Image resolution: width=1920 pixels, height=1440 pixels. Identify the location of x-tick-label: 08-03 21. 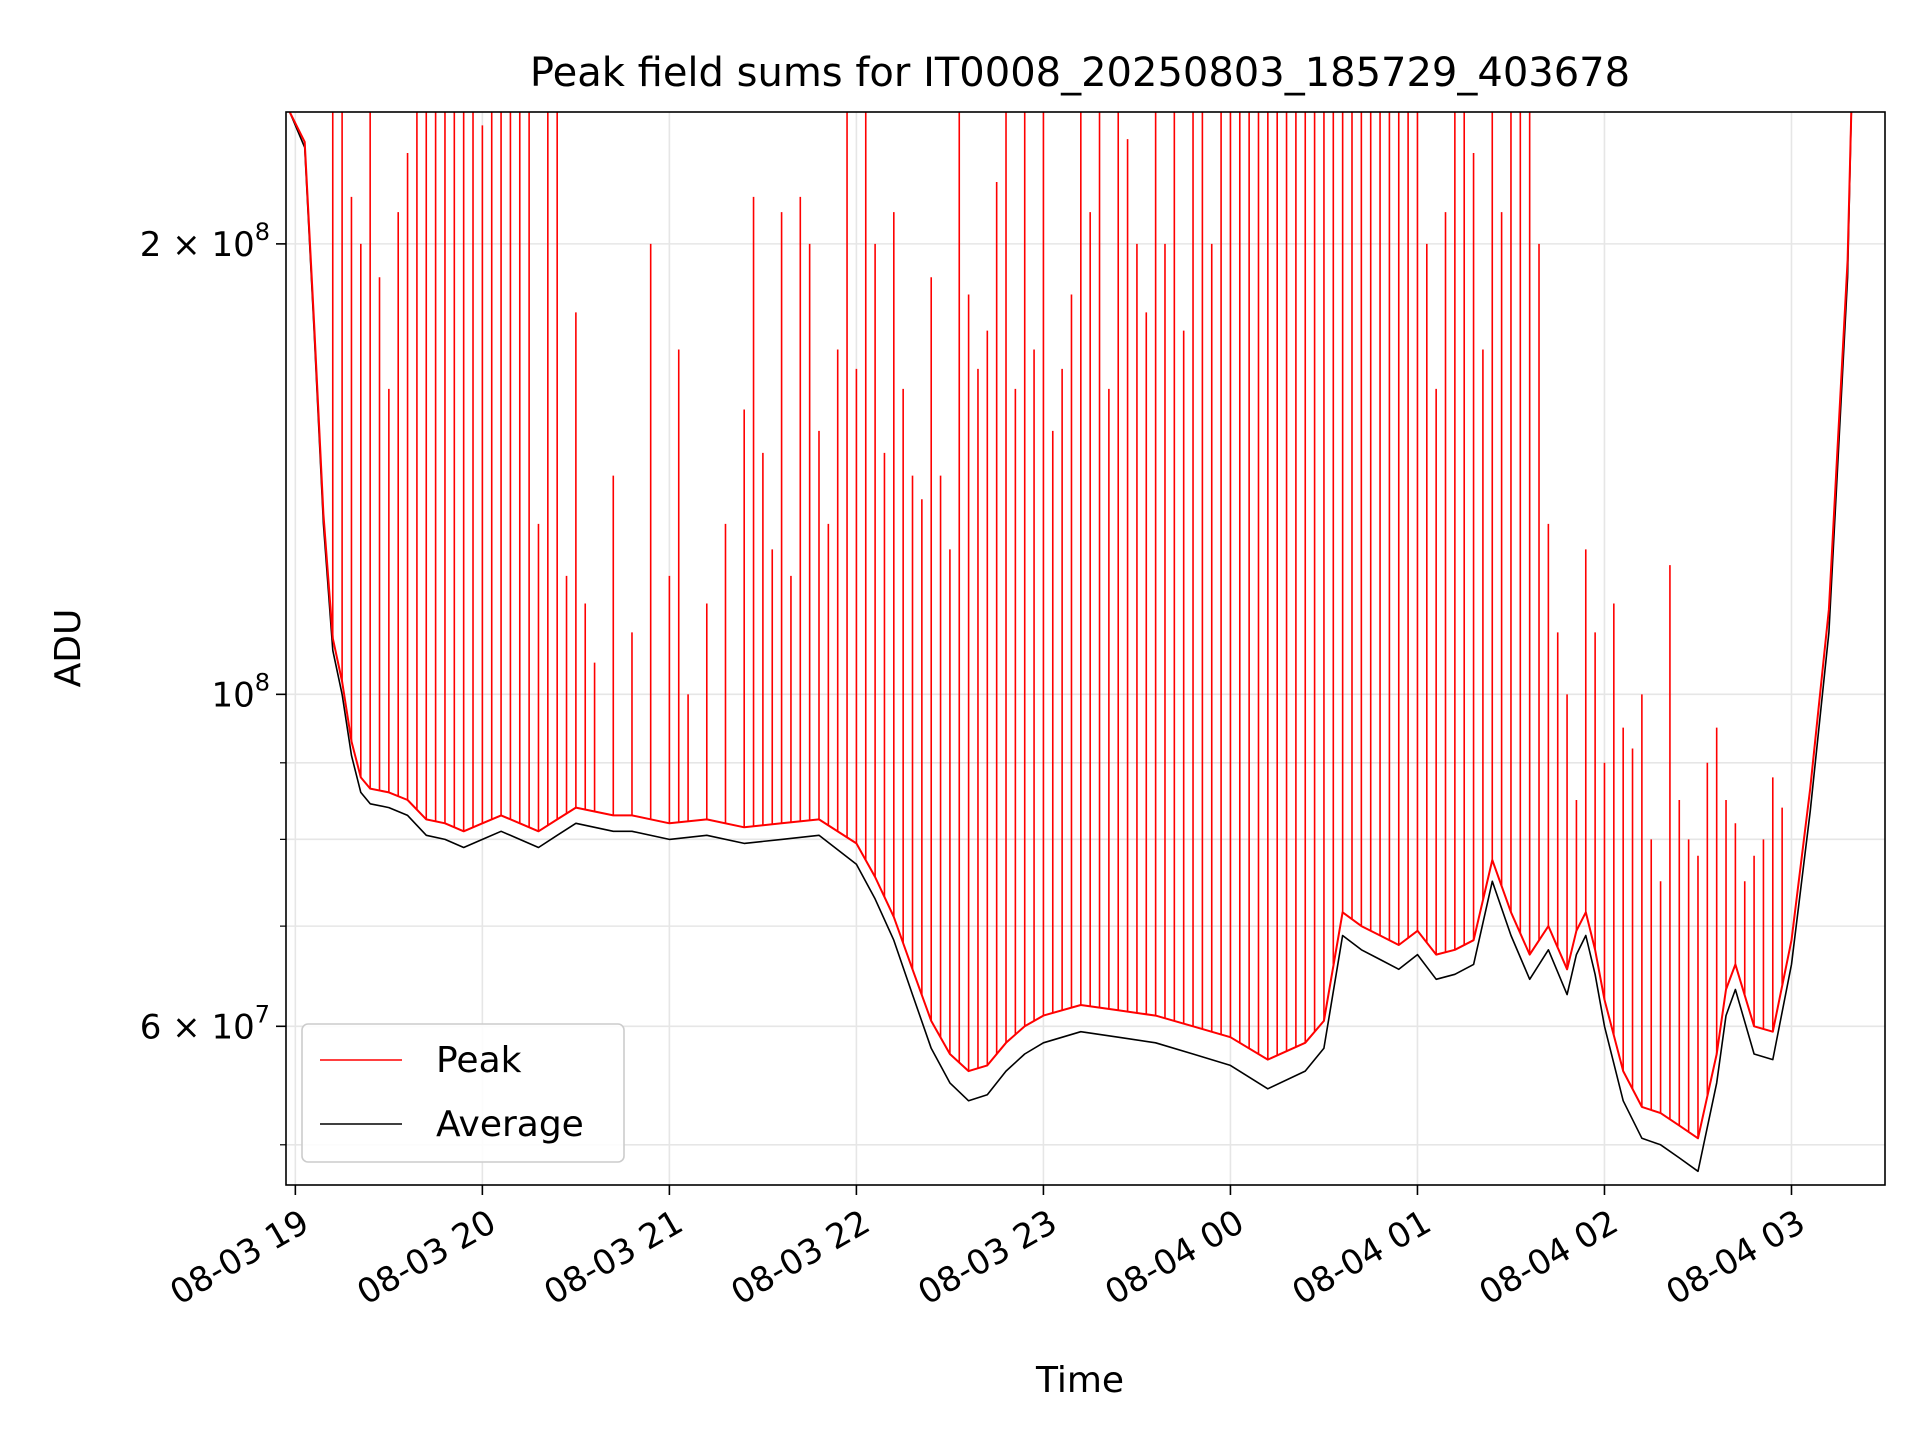
(613, 1257).